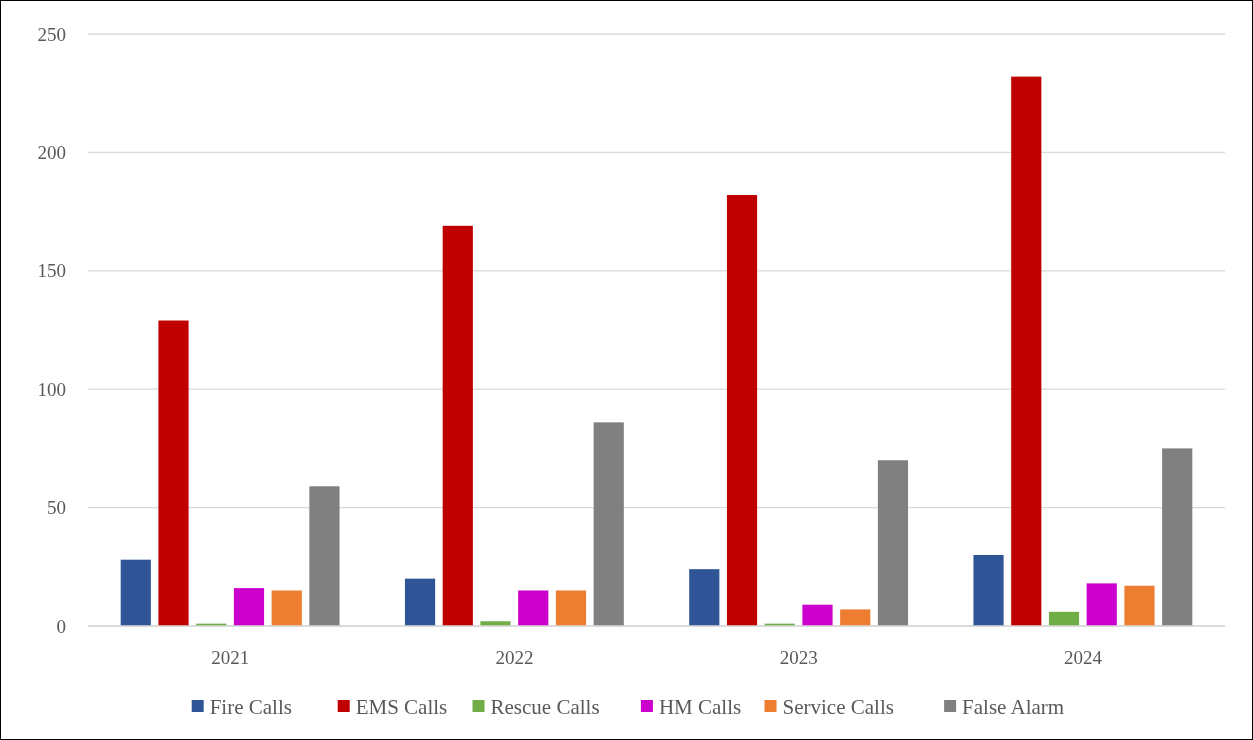  Describe the element at coordinates (401, 707) in the screenshot. I see `legend-label: EMS Calls` at that location.